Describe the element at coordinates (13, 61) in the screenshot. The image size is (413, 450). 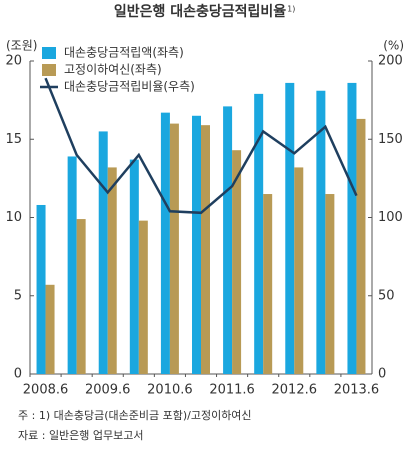
I see `y-tick-label: 20` at that location.